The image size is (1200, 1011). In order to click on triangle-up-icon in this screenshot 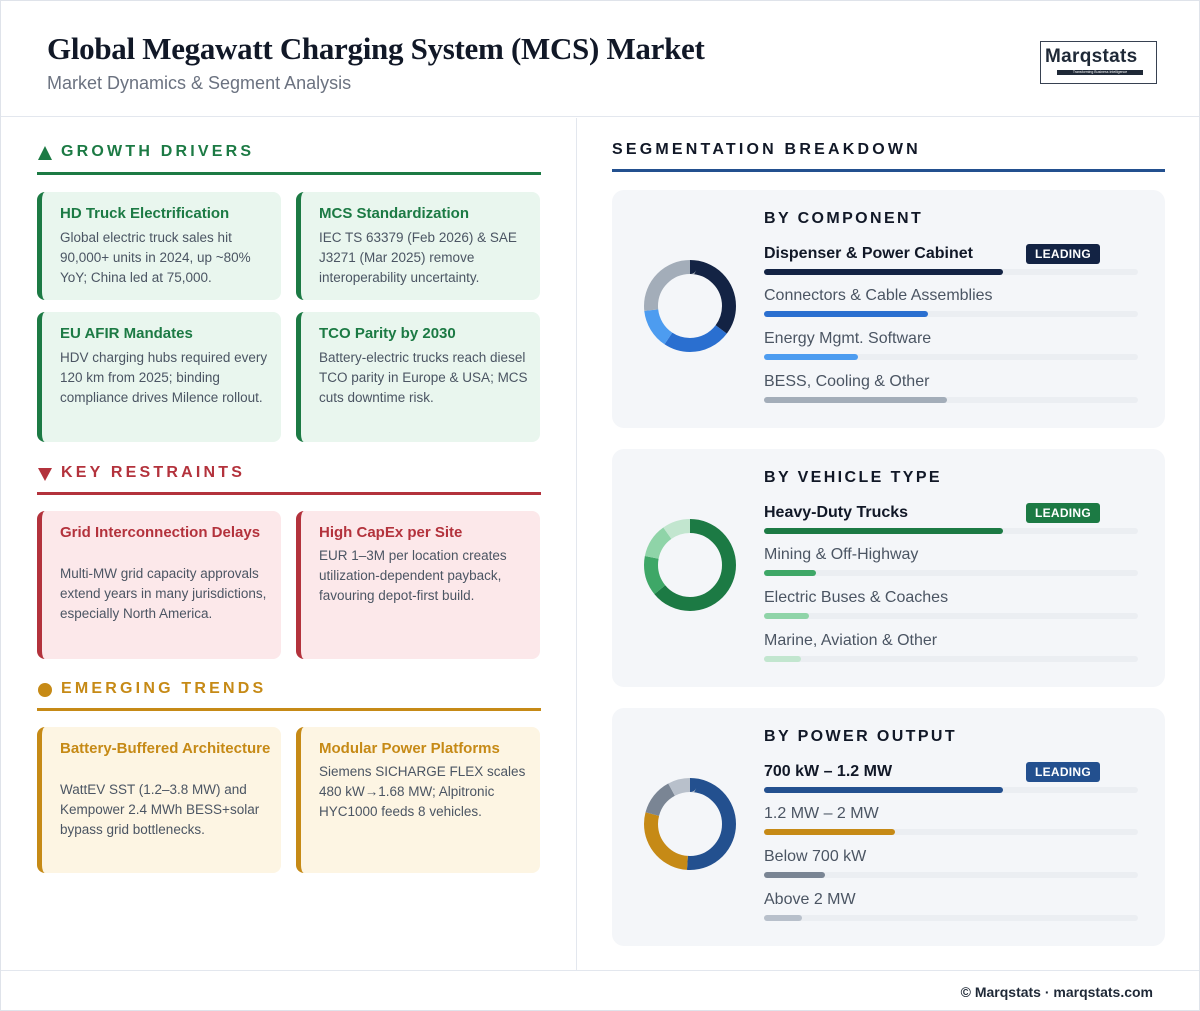, I will do `click(45, 153)`.